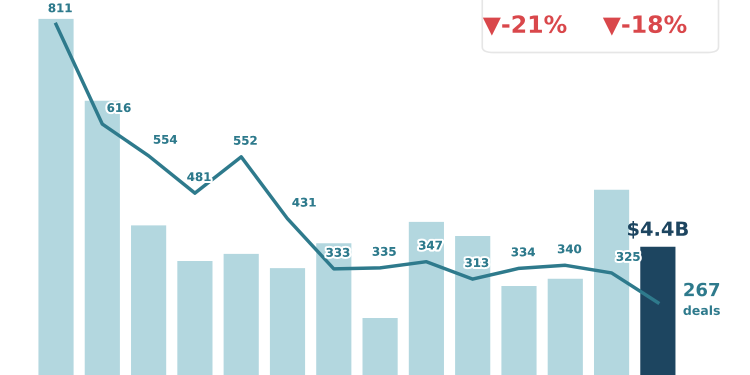 The width and height of the screenshot is (750, 375). What do you see at coordinates (701, 310) in the screenshot?
I see `text: deals` at bounding box center [701, 310].